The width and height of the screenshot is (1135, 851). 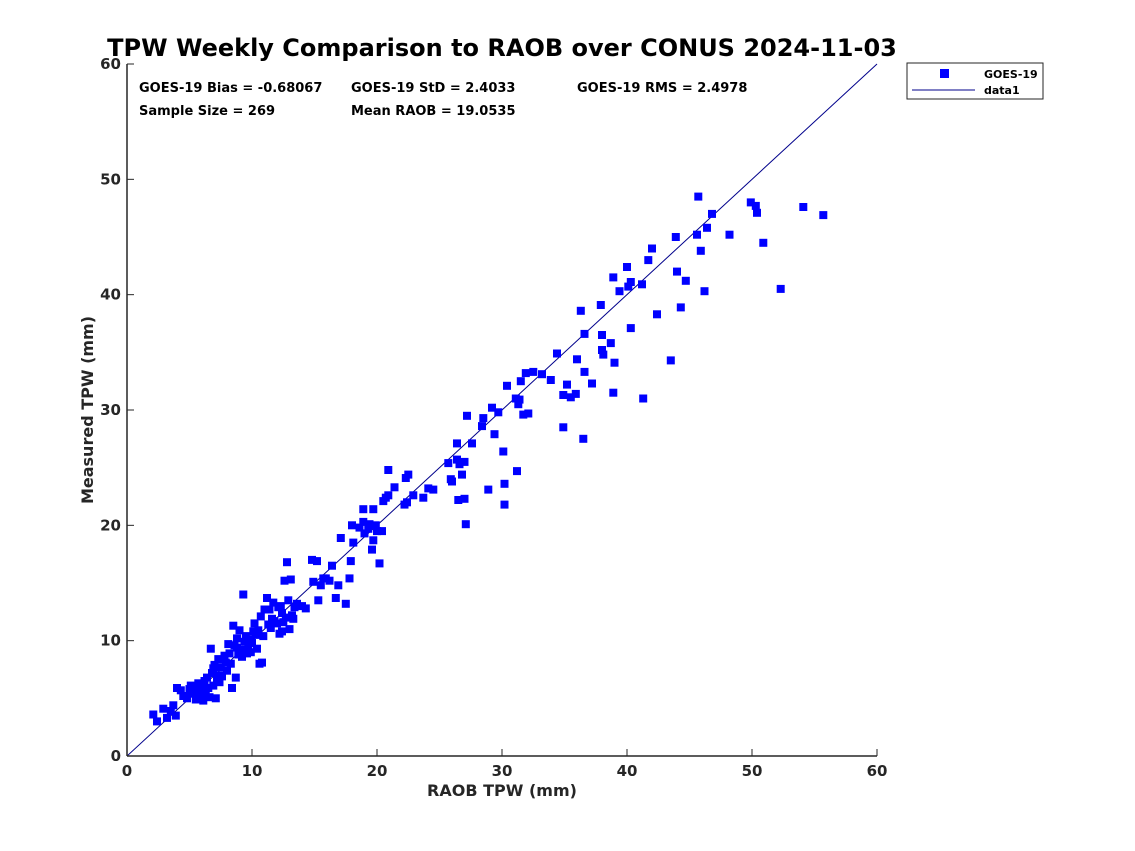 I want to click on x-tick-label-60: 60, so click(x=877, y=771).